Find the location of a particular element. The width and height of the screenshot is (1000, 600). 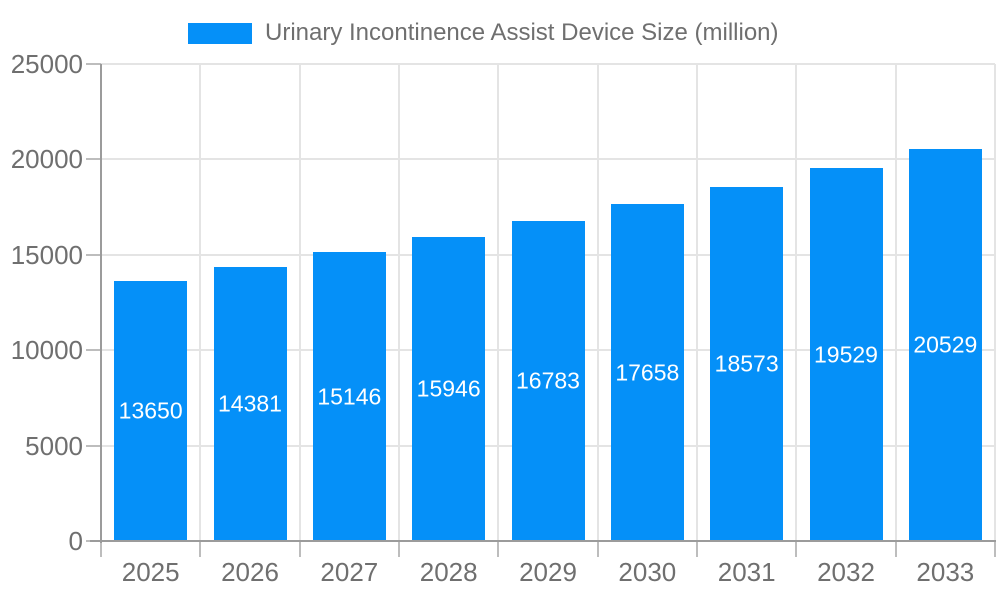

y-axis-label: 15000 is located at coordinates (46, 254).